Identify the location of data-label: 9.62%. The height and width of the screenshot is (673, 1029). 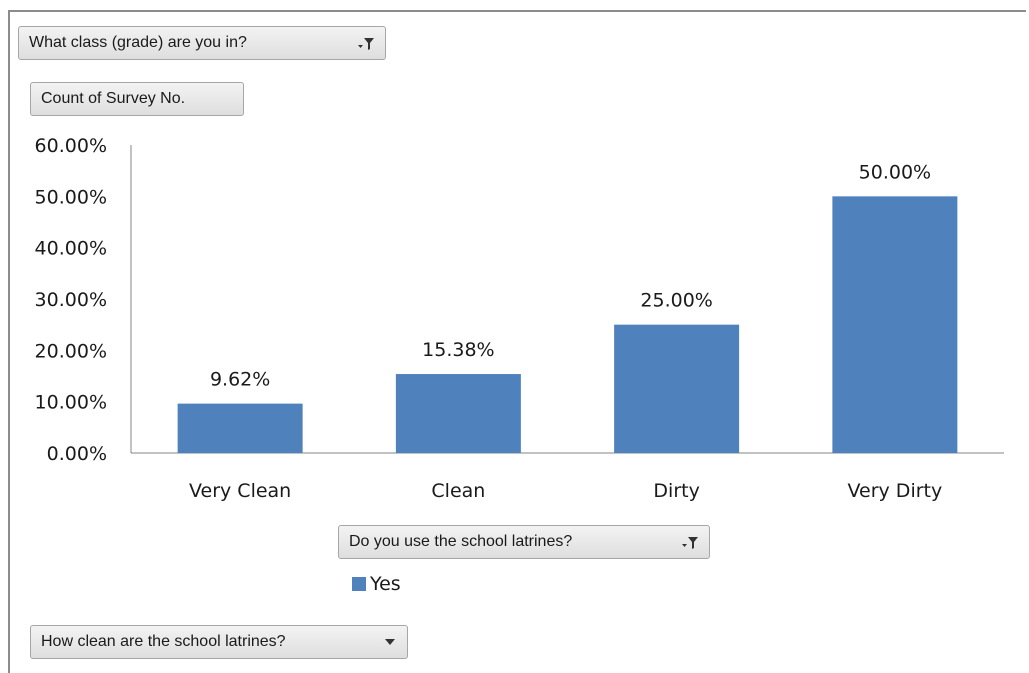
(240, 380).